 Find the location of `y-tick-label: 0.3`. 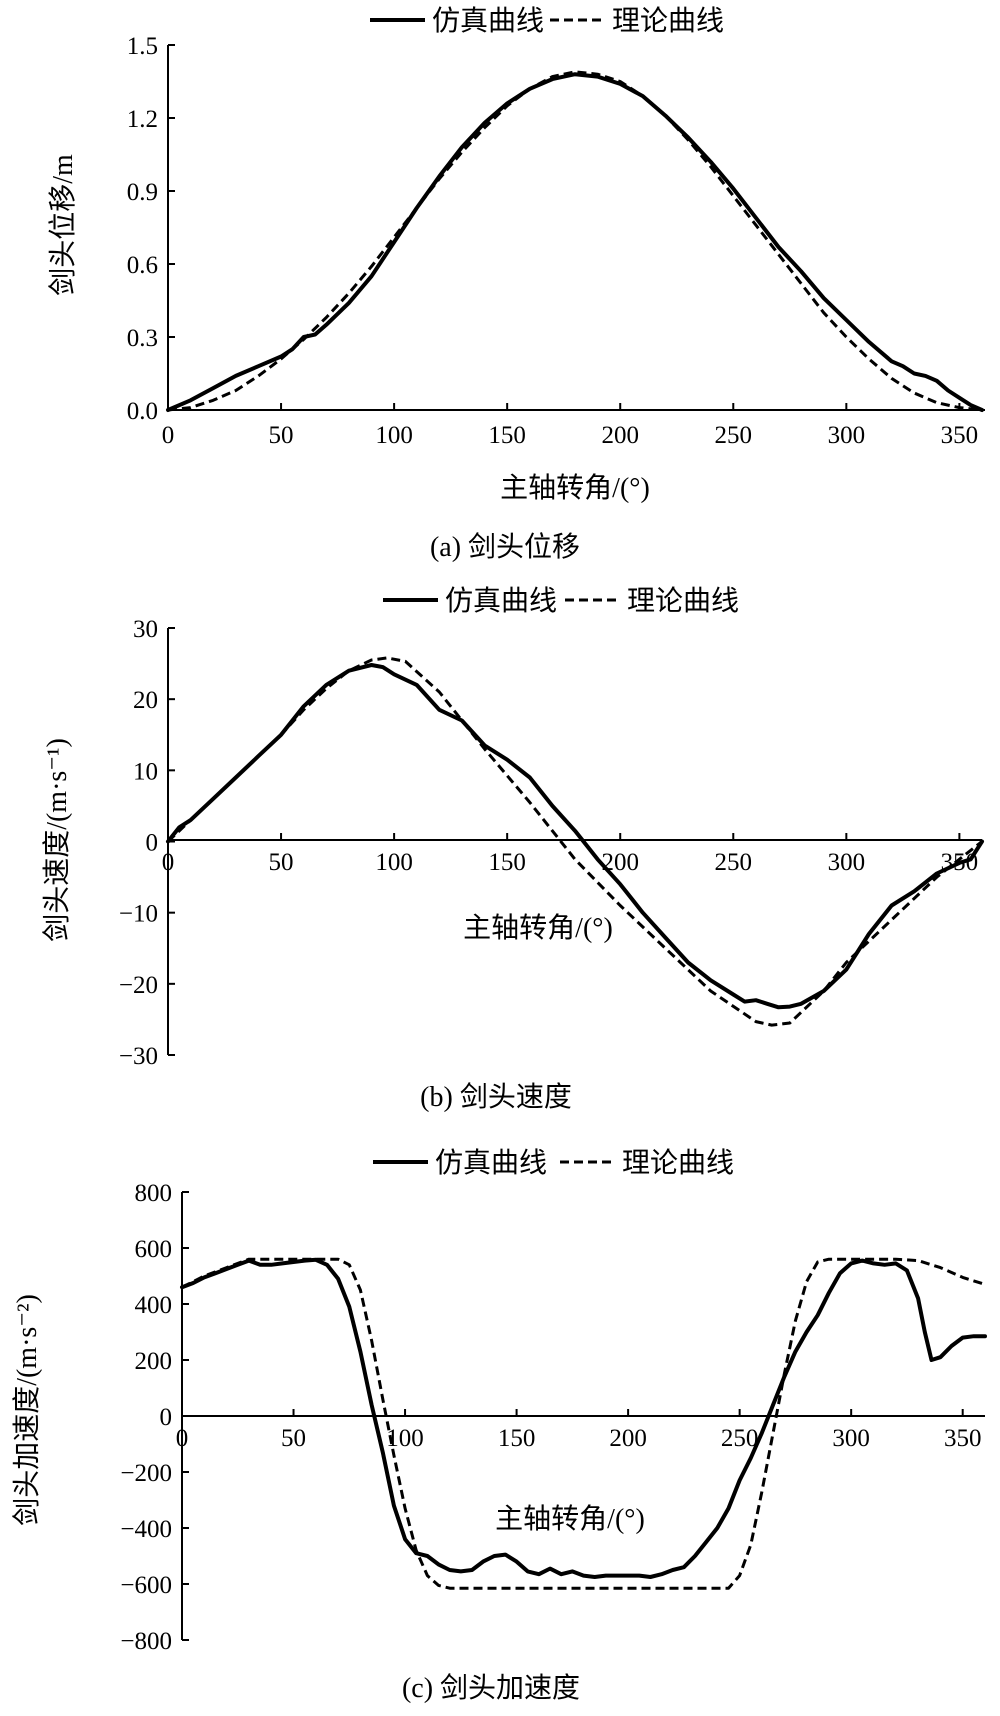

y-tick-label: 0.3 is located at coordinates (142, 338).